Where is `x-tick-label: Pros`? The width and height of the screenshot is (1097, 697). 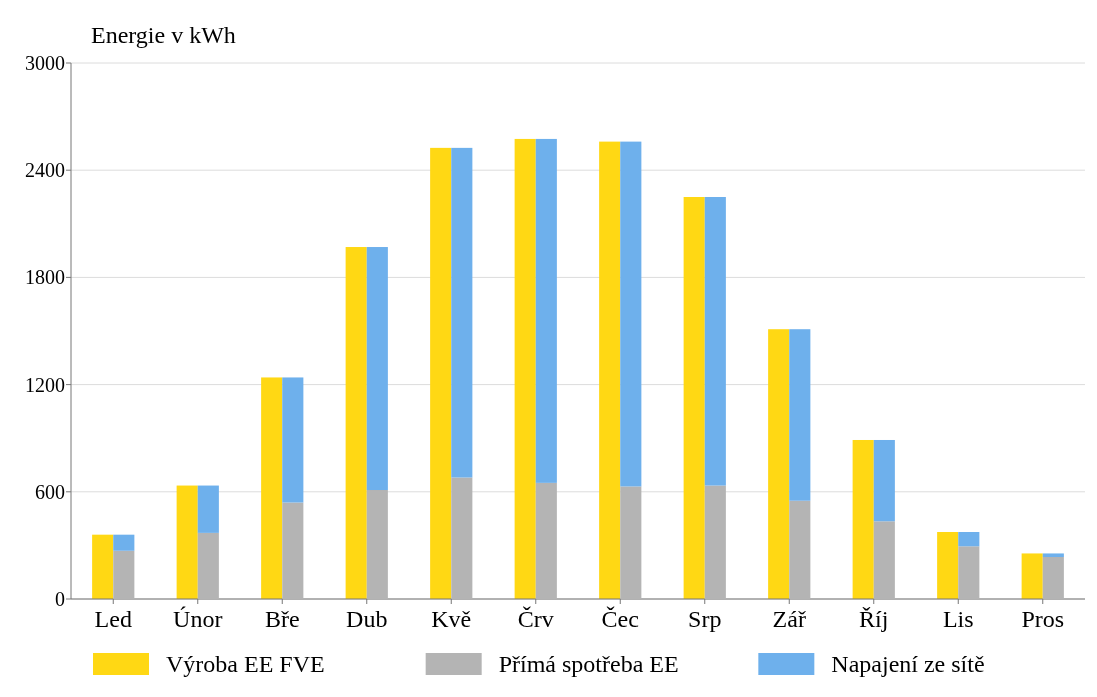 x-tick-label: Pros is located at coordinates (1043, 619).